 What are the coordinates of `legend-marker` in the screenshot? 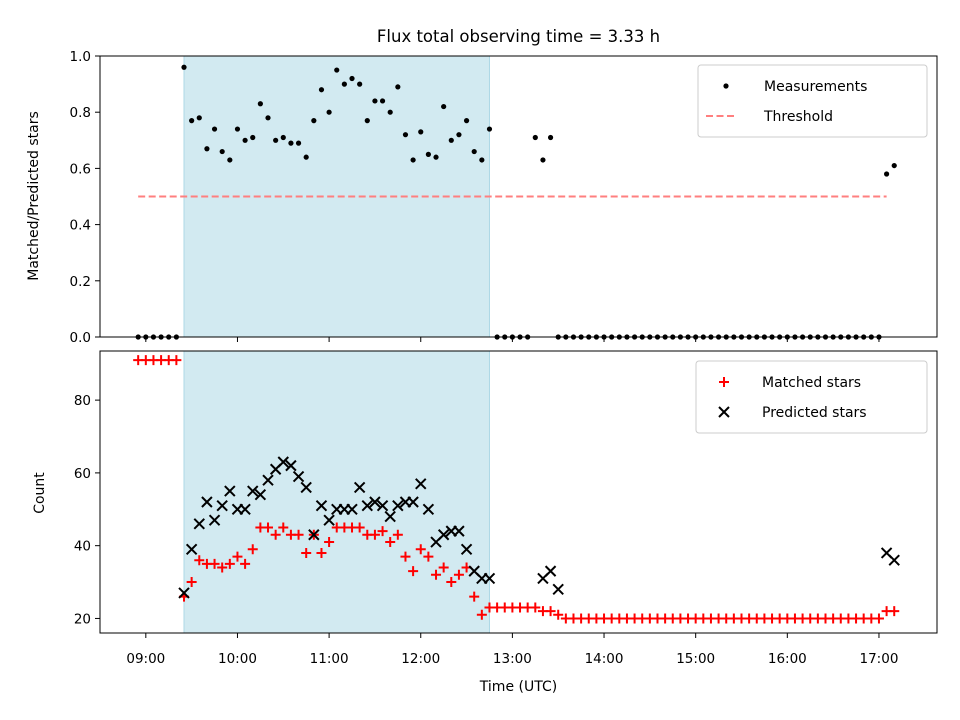 It's located at (724, 382).